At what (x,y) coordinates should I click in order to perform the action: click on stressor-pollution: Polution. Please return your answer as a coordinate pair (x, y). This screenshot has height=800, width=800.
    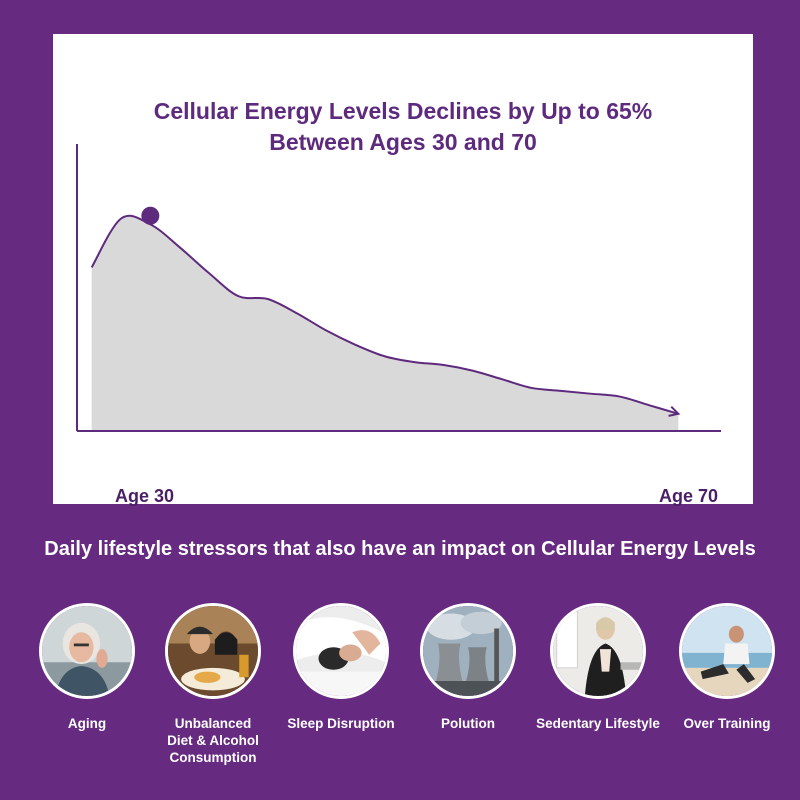
    Looking at the image, I should click on (468, 667).